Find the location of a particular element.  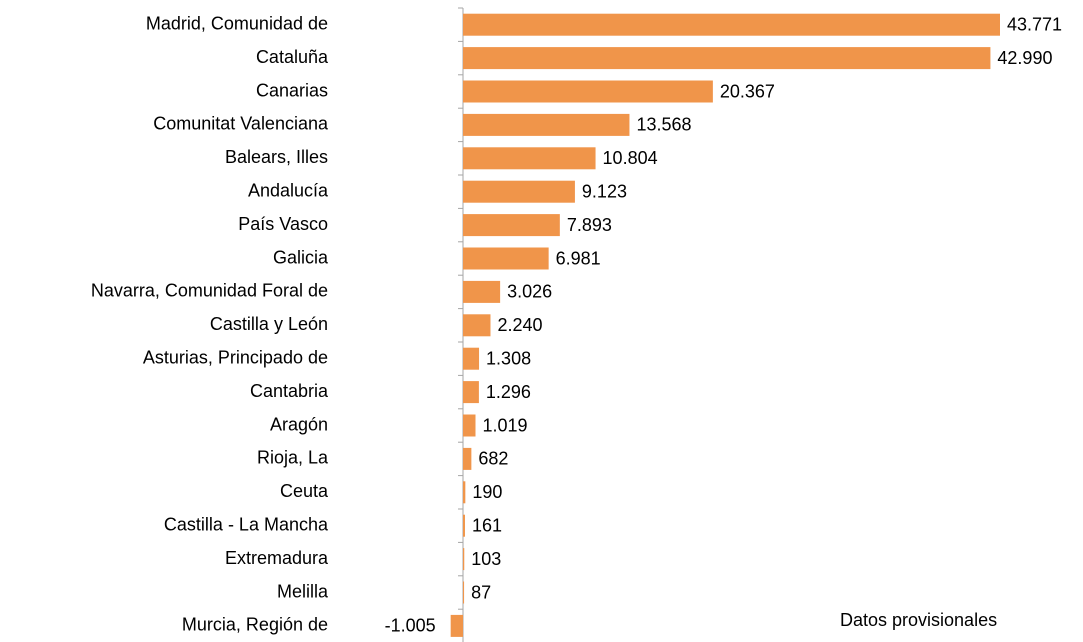

value-label: 682 is located at coordinates (493, 459).